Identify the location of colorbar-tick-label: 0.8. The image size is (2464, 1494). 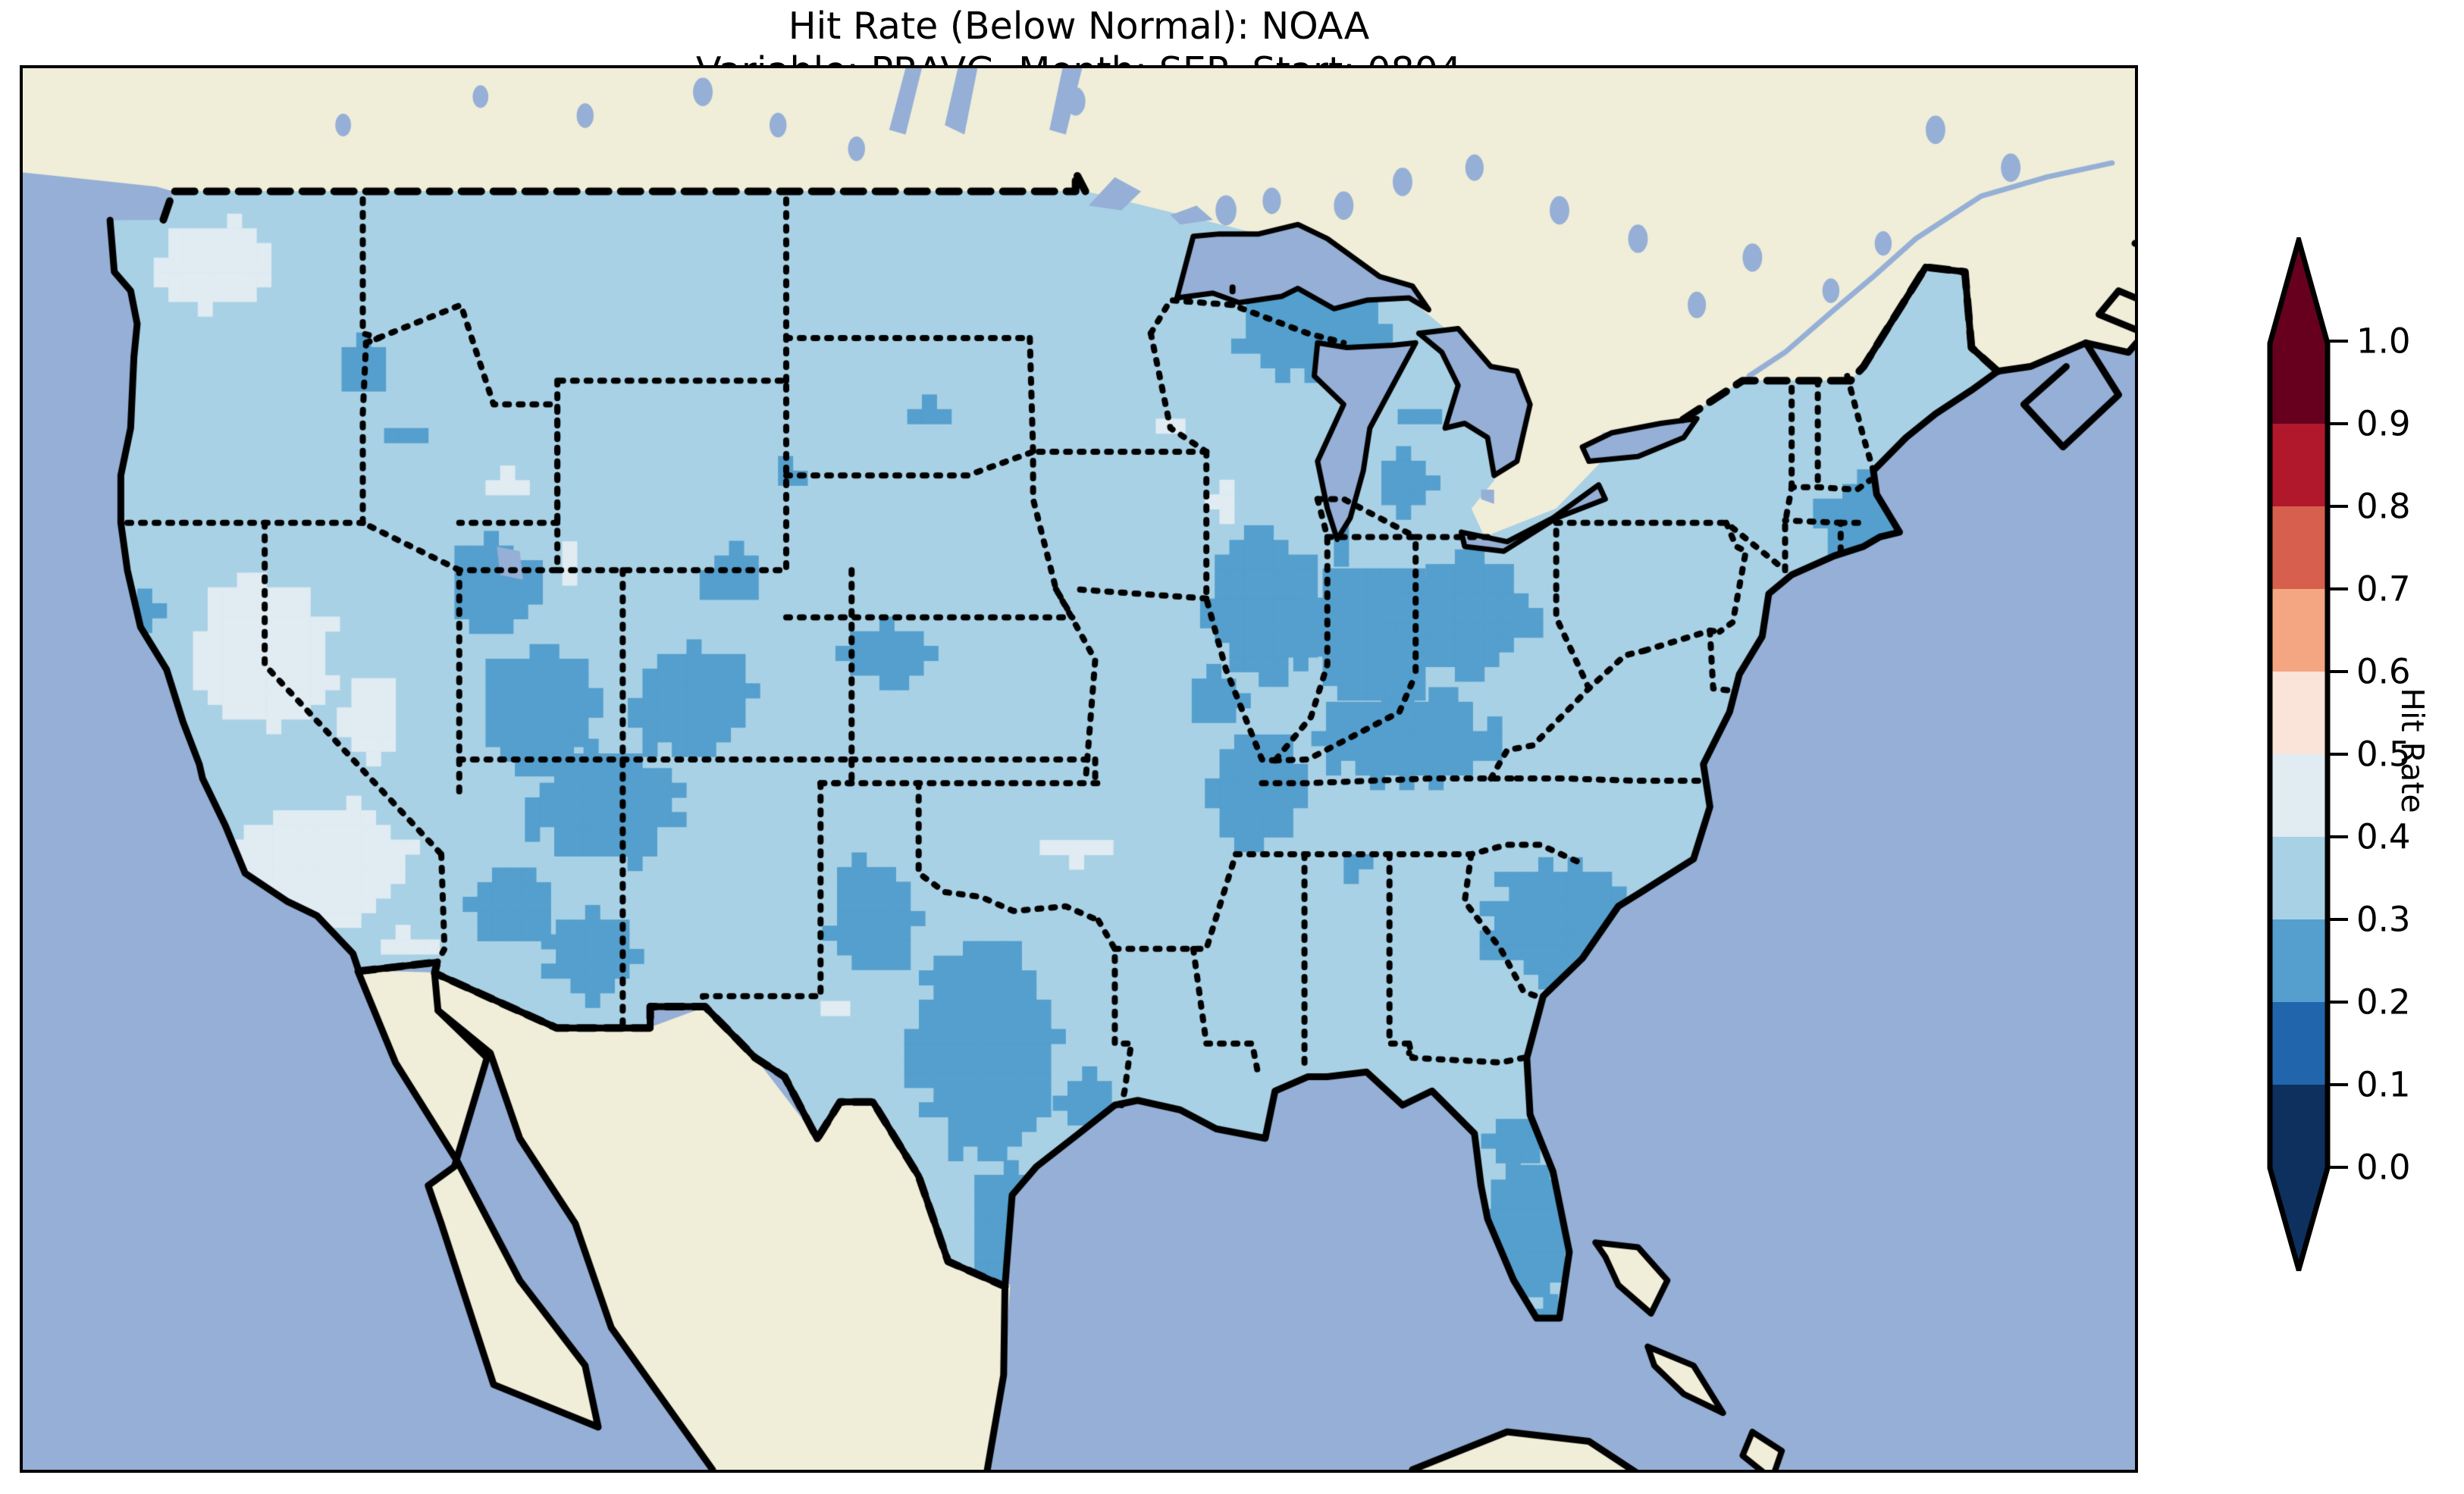
(2384, 506).